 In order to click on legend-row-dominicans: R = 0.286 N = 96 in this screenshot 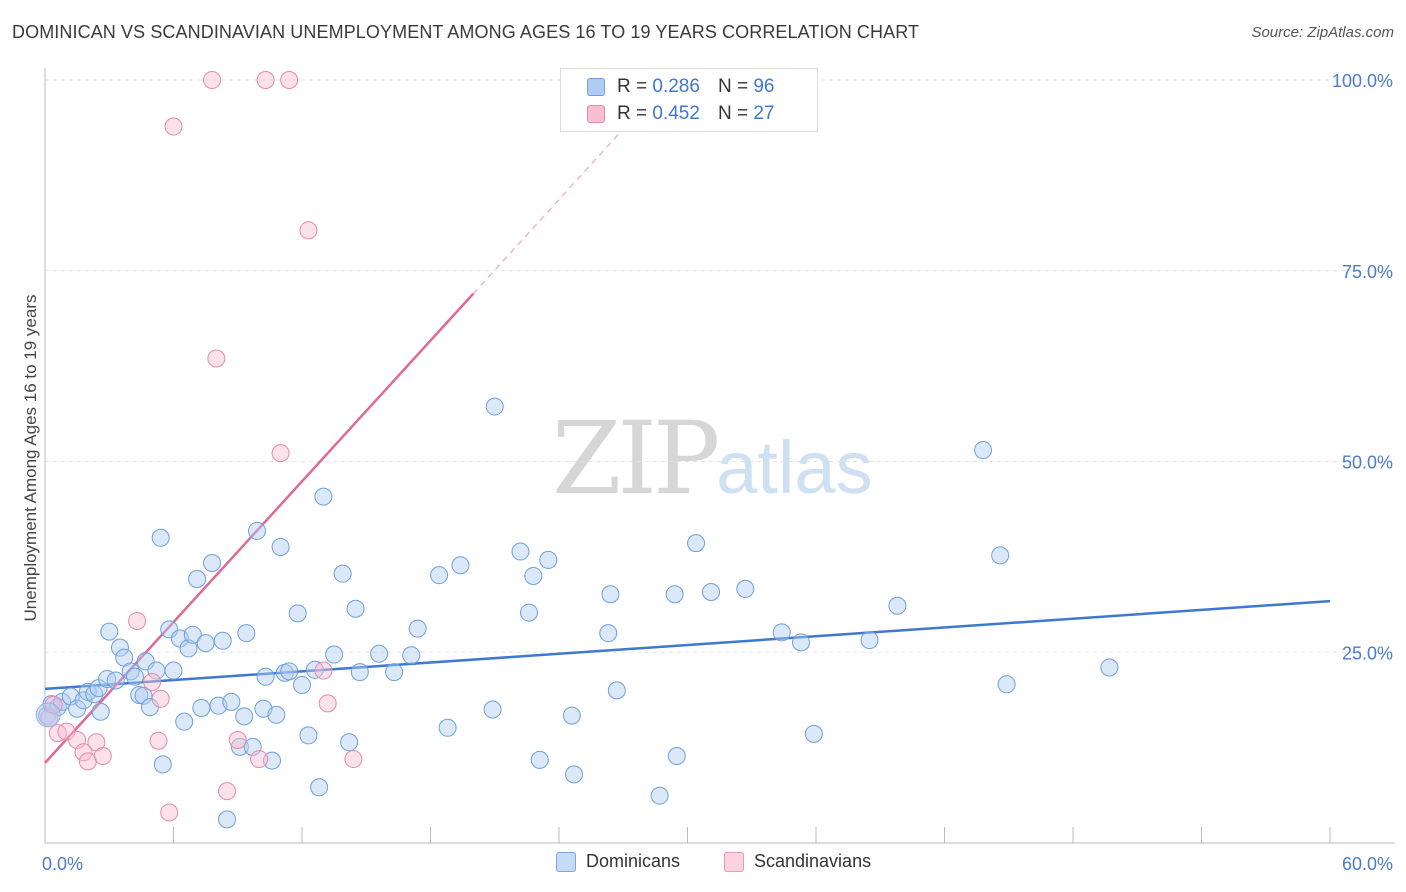, I will do `click(680, 87)`.